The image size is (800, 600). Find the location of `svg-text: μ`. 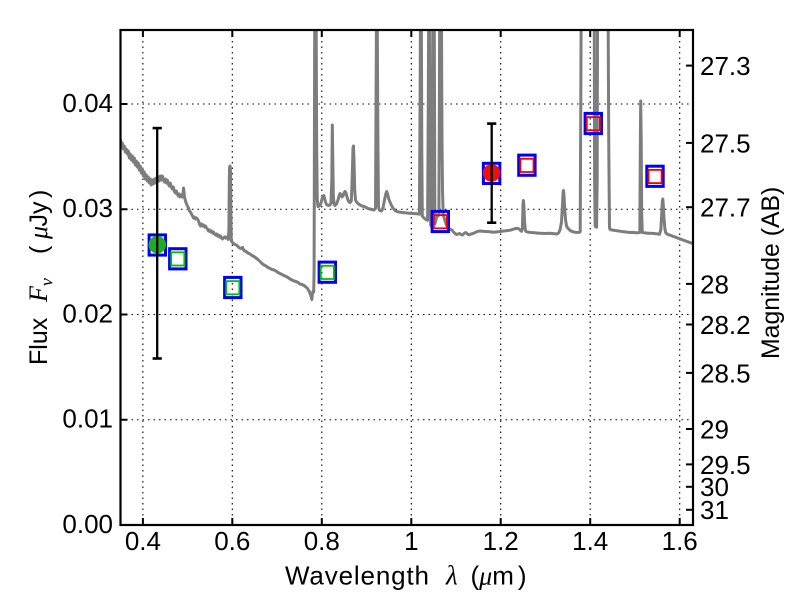

svg-text: μ is located at coordinates (38, 233).